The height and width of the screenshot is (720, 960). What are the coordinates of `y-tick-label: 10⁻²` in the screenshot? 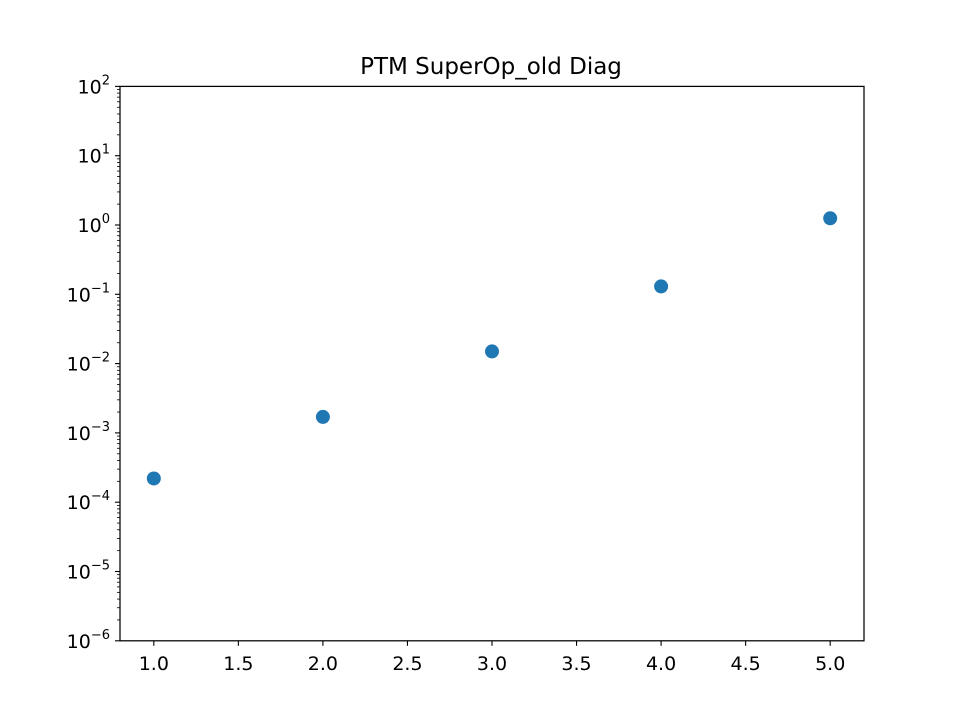 It's located at (88, 363).